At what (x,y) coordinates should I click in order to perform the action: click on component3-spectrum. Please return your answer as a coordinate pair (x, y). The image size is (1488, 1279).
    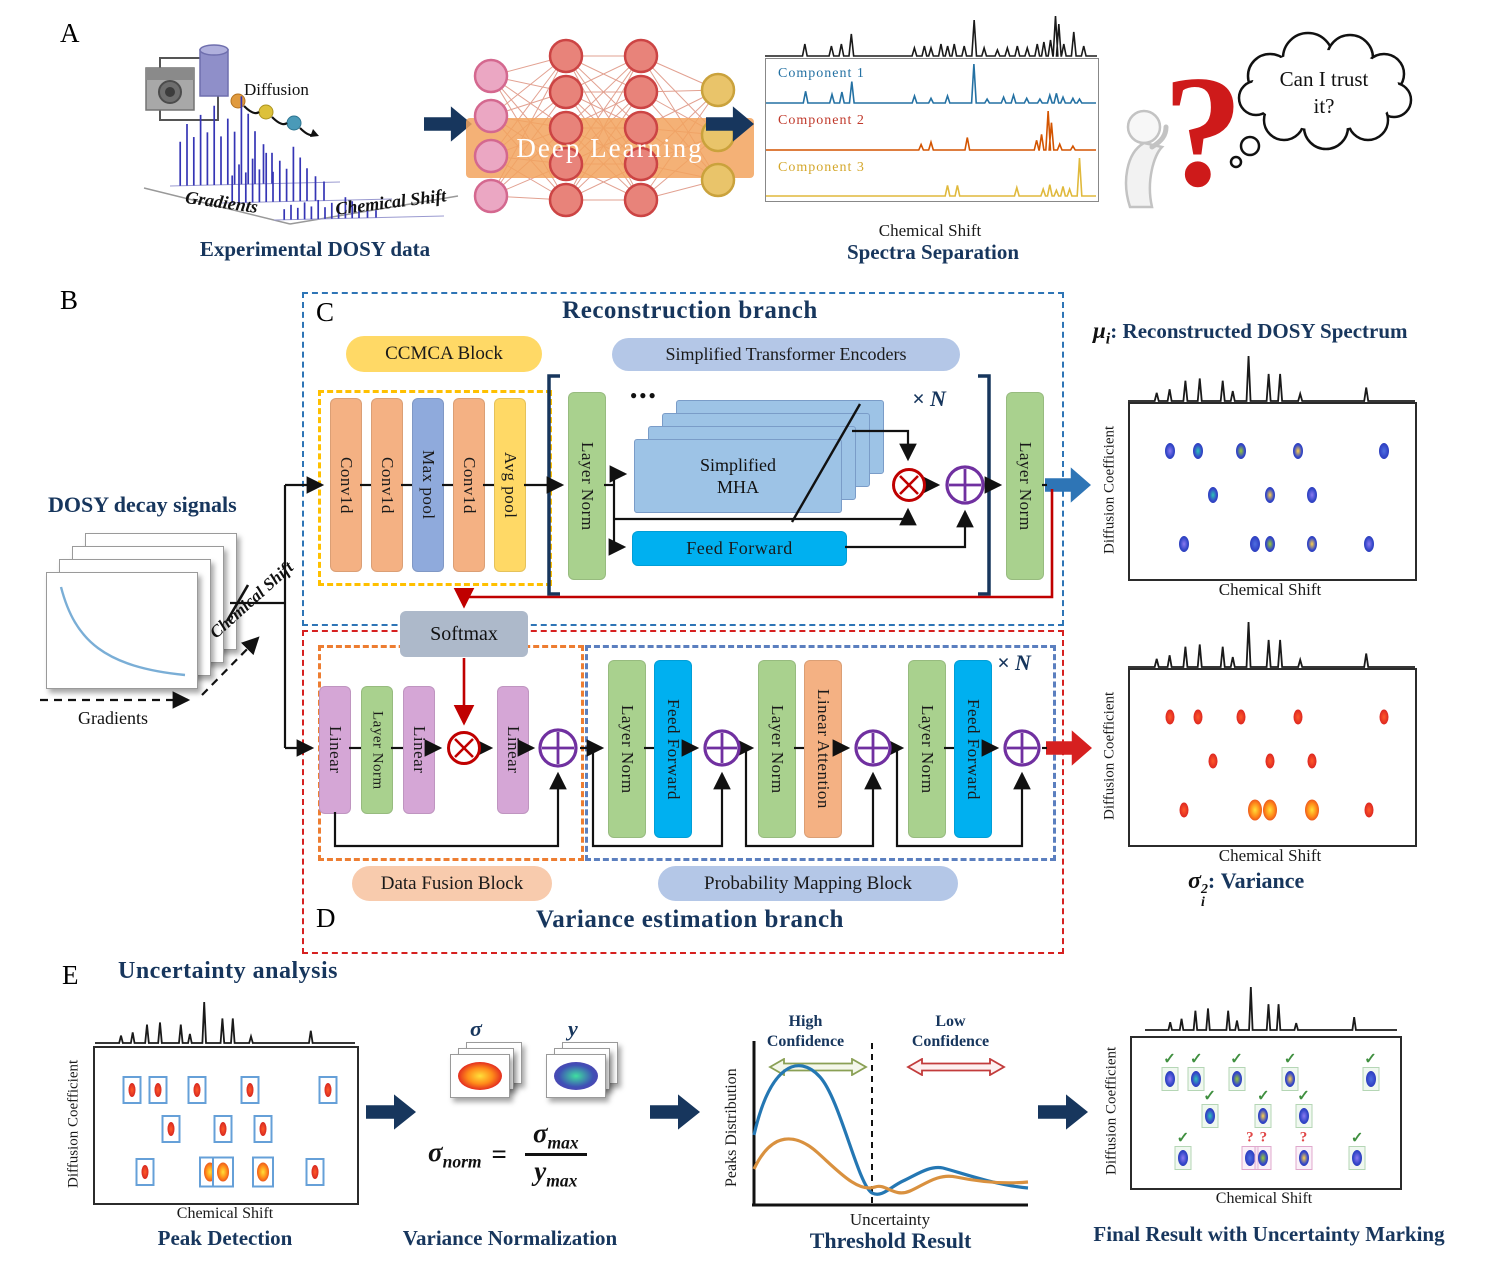
    Looking at the image, I should click on (931, 177).